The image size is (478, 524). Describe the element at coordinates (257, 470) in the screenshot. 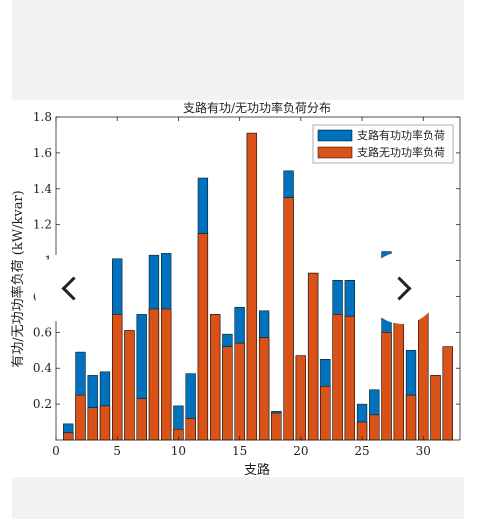

I see `x-axis-label: 支路` at that location.